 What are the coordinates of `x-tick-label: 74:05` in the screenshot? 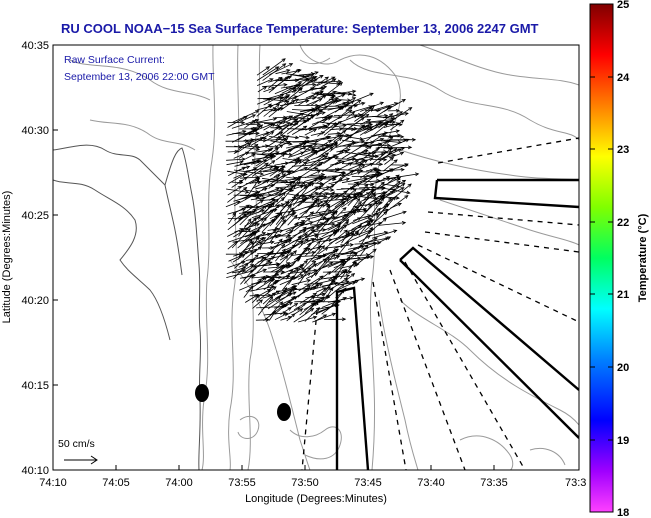 It's located at (116, 483).